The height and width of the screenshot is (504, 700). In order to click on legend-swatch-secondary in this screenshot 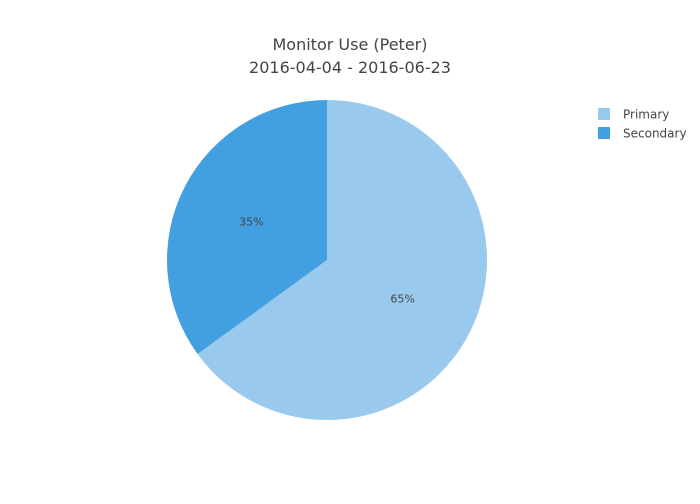, I will do `click(604, 133)`.